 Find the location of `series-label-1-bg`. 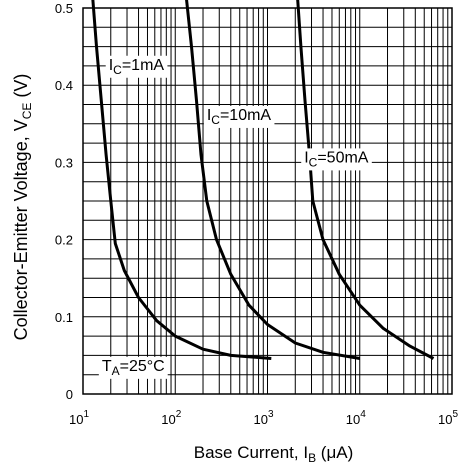

series-label-1-bg is located at coordinates (136, 66).